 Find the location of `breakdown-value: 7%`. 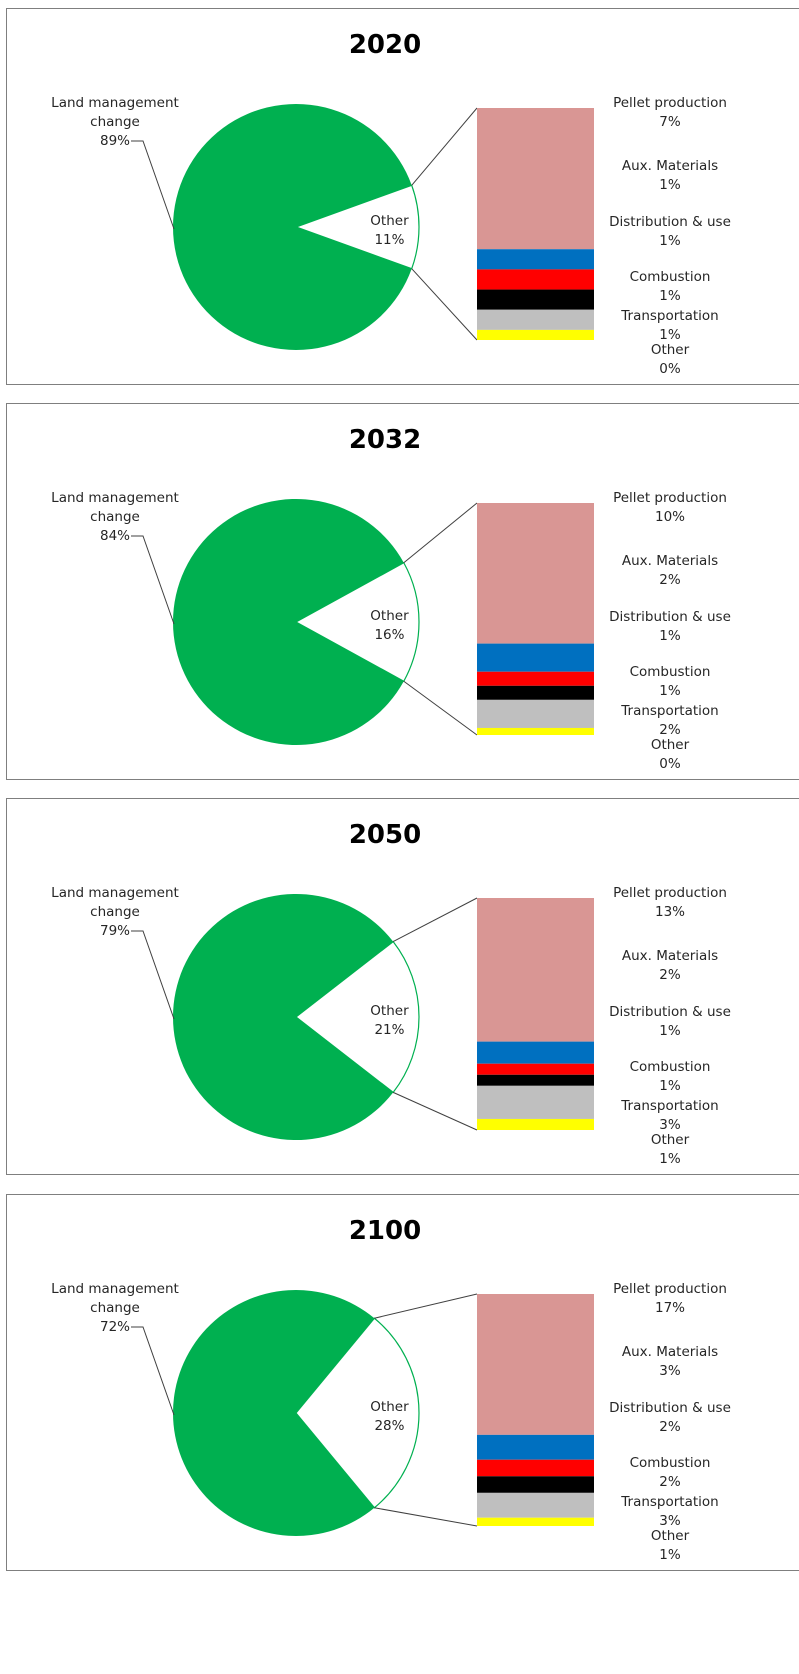

breakdown-value: 7% is located at coordinates (670, 122).